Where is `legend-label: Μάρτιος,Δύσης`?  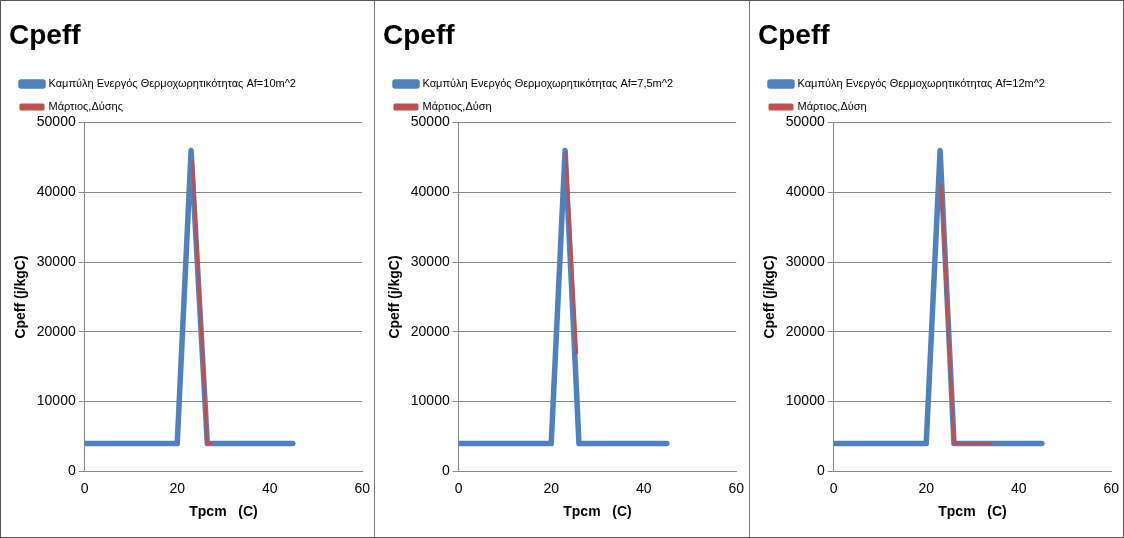
legend-label: Μάρτιος,Δύσης is located at coordinates (85, 106).